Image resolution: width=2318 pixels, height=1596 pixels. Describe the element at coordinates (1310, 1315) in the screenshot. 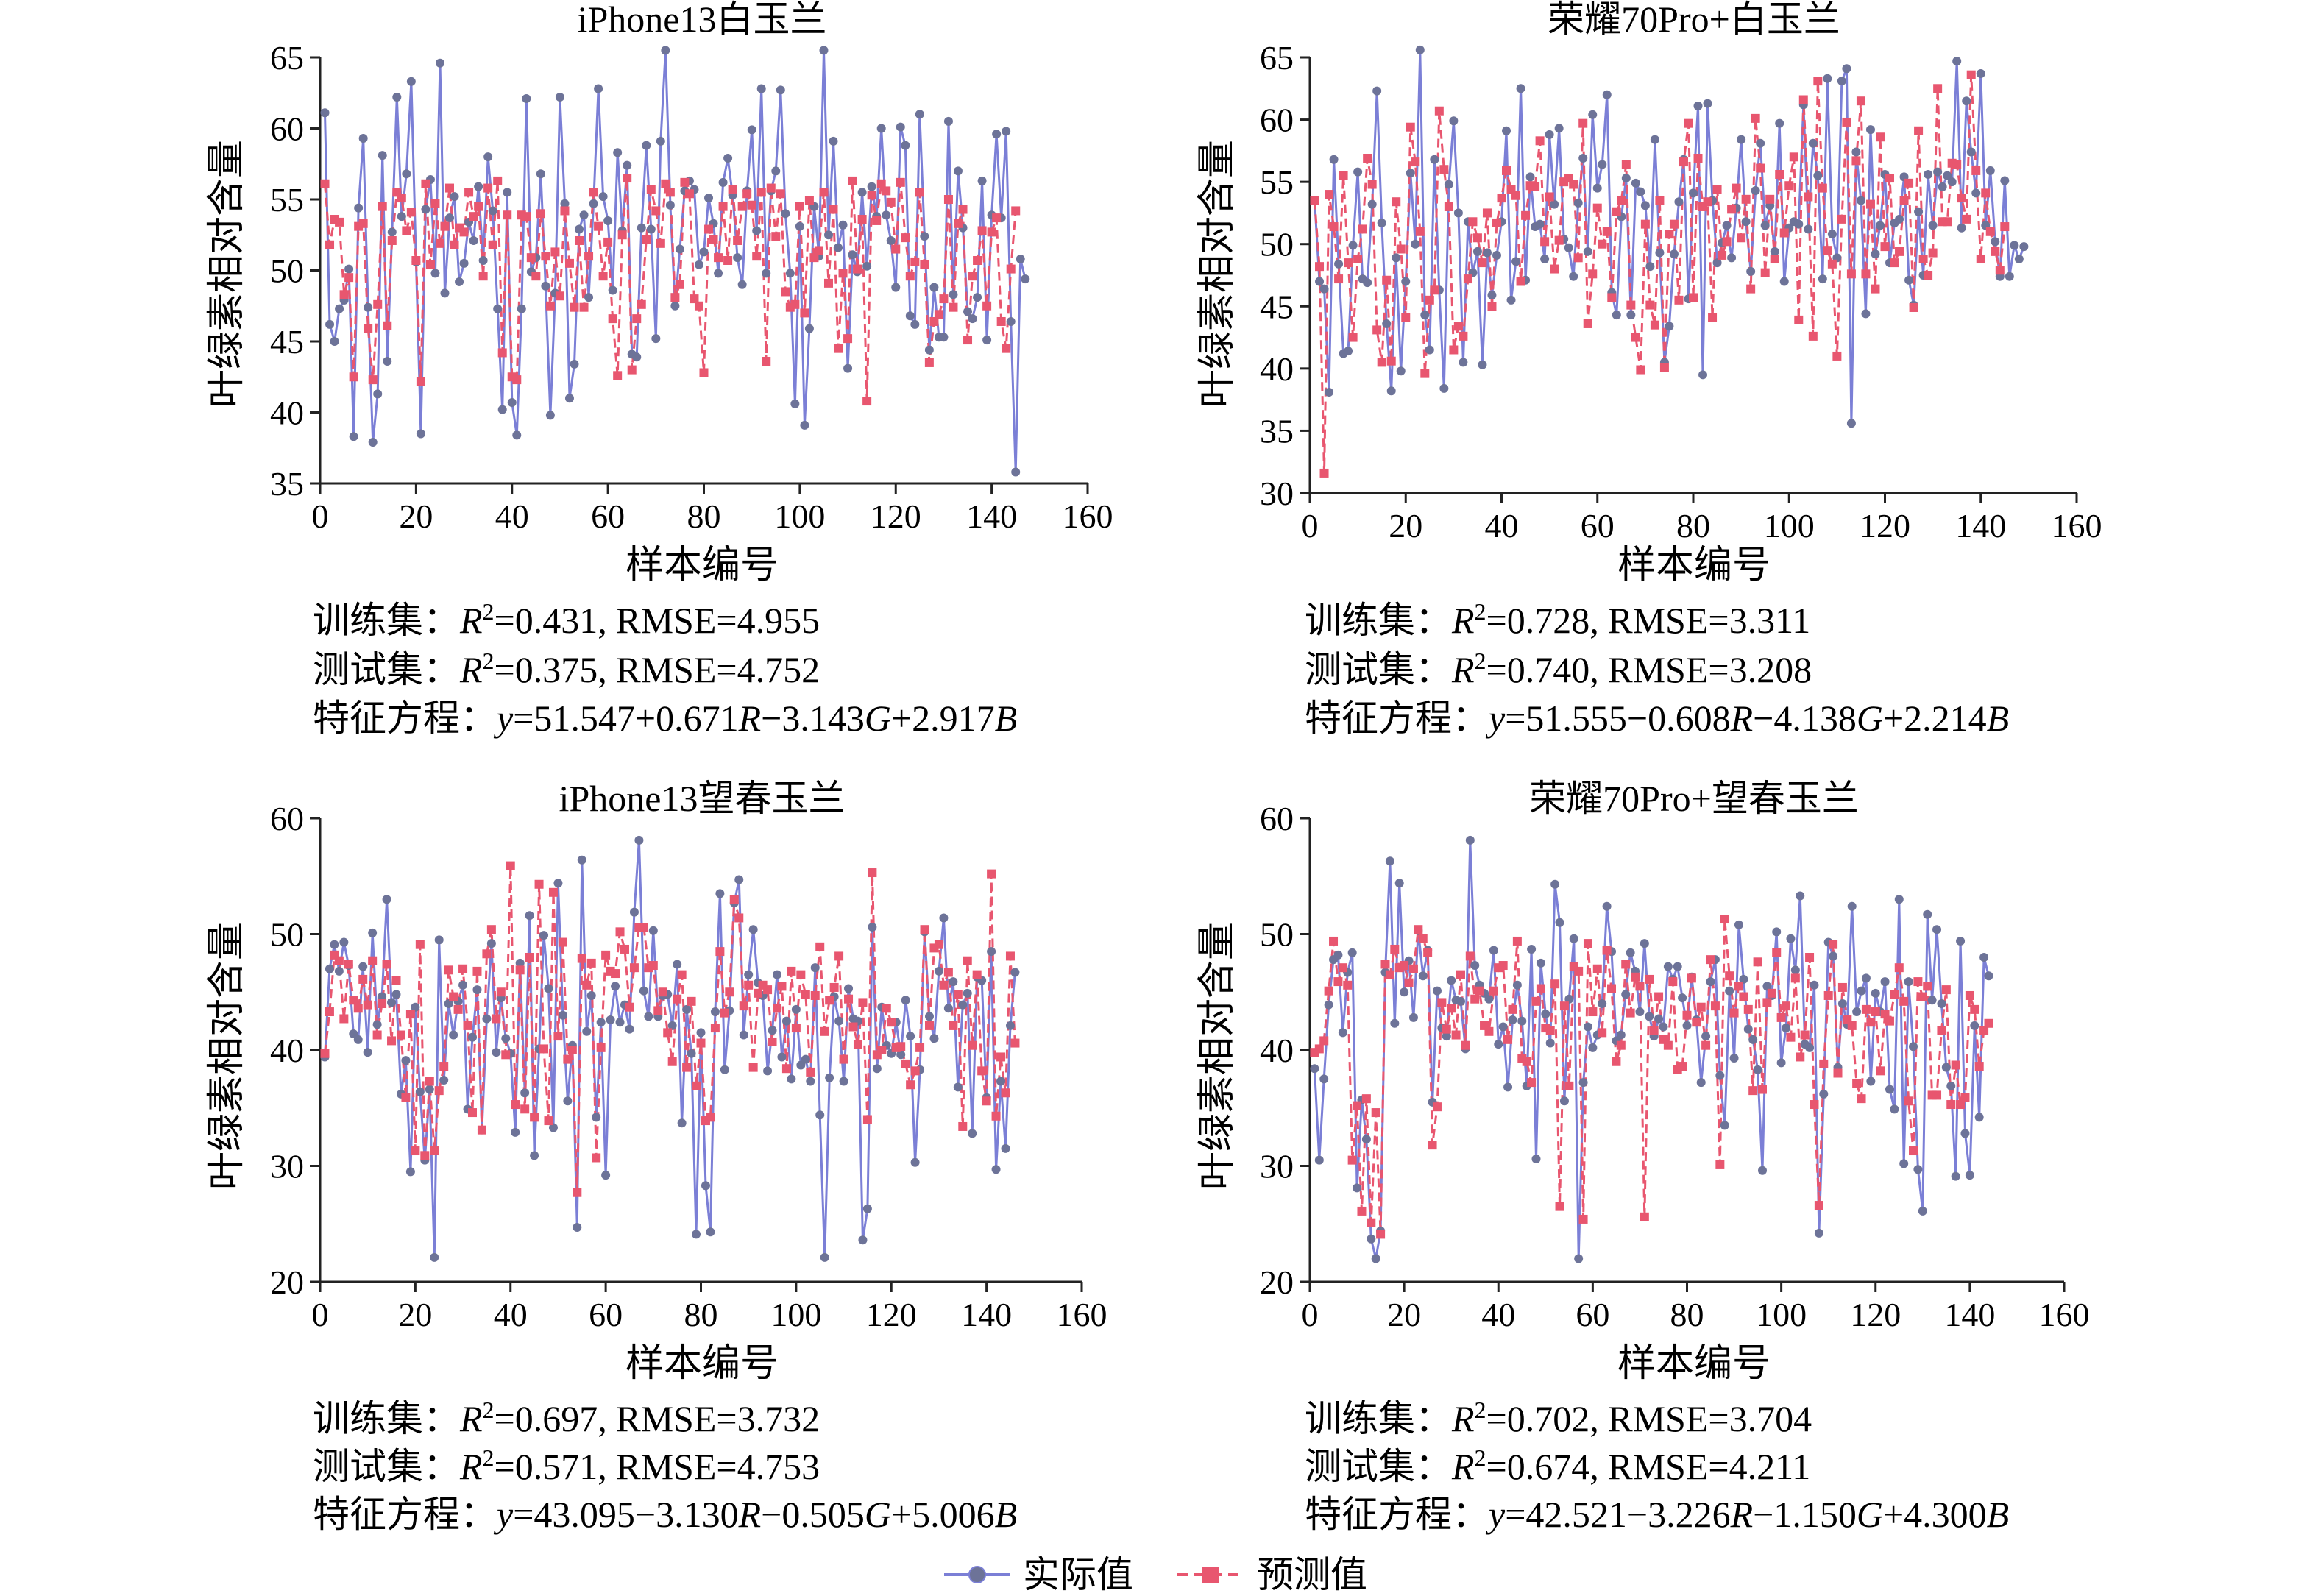

I see `panel-4-x-tick-label: 0` at that location.